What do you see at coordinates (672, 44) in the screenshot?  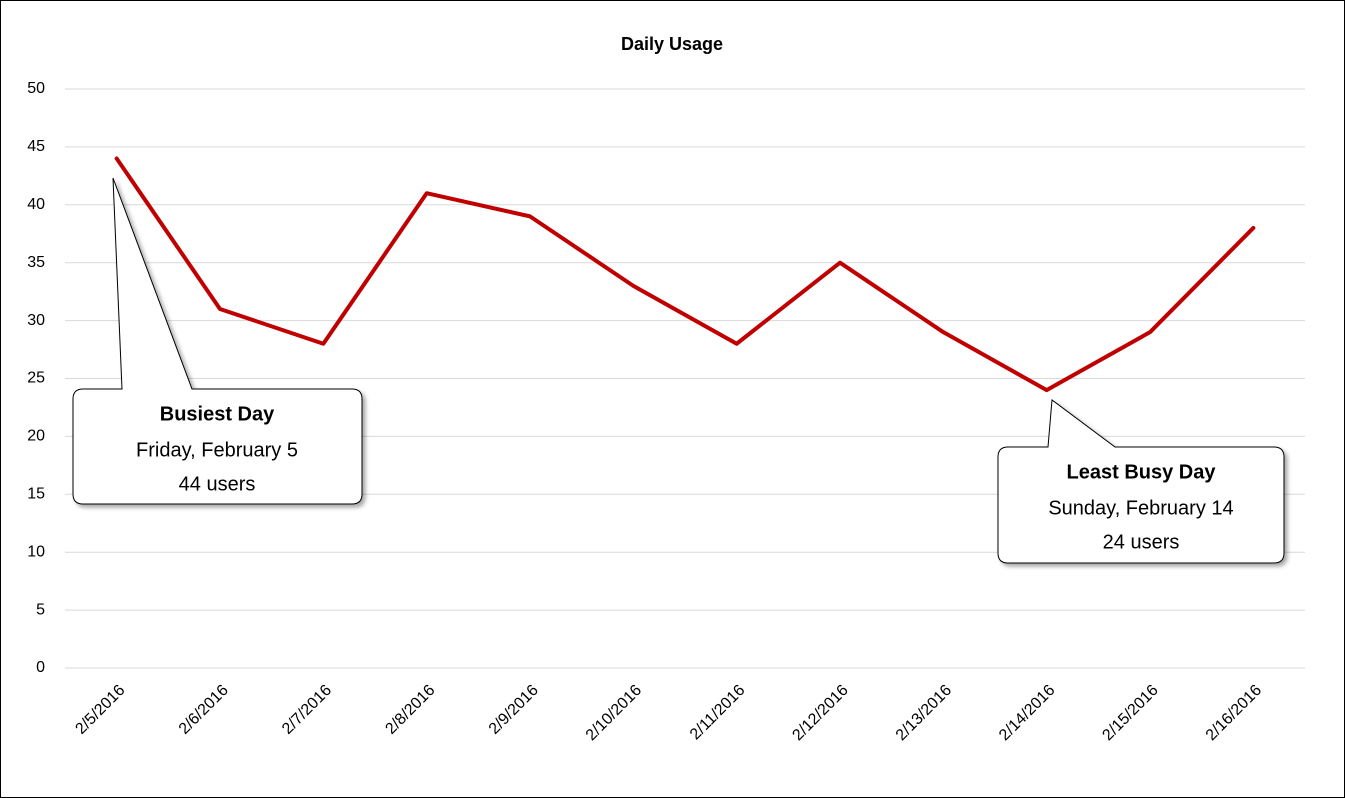 I see `chart-title: Daily Usage` at bounding box center [672, 44].